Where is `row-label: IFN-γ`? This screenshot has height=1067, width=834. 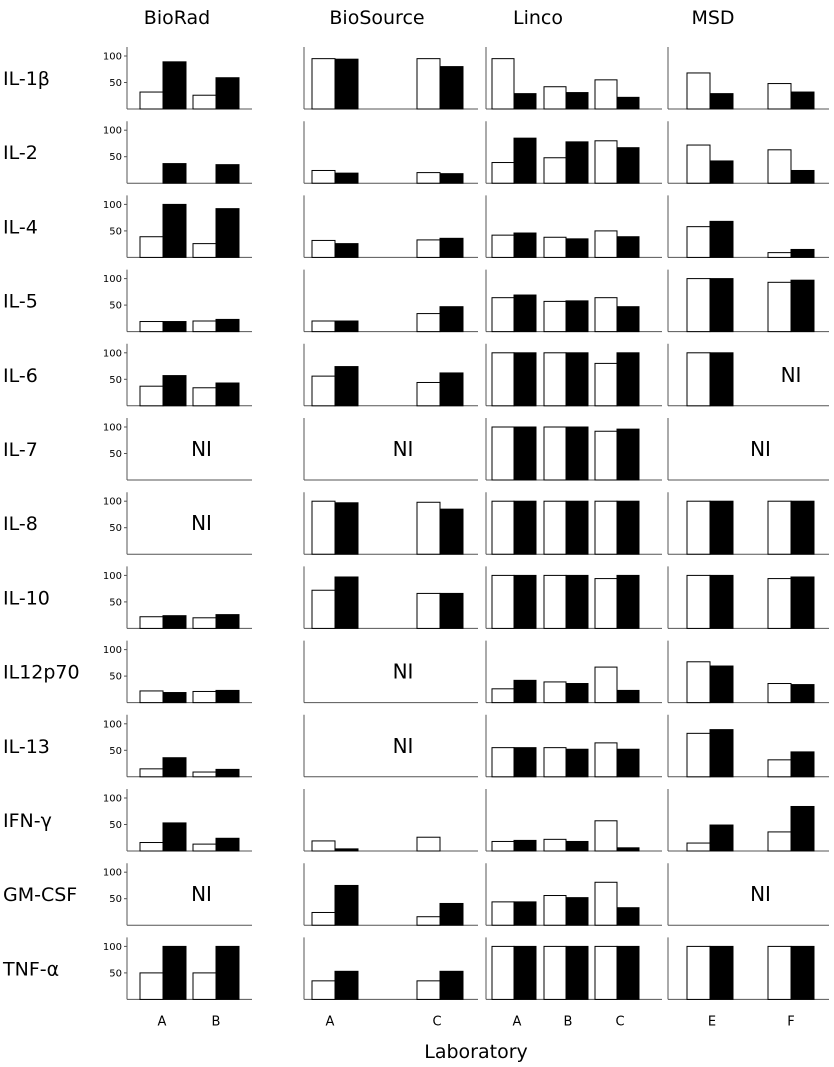
row-label: IFN-γ is located at coordinates (27, 821).